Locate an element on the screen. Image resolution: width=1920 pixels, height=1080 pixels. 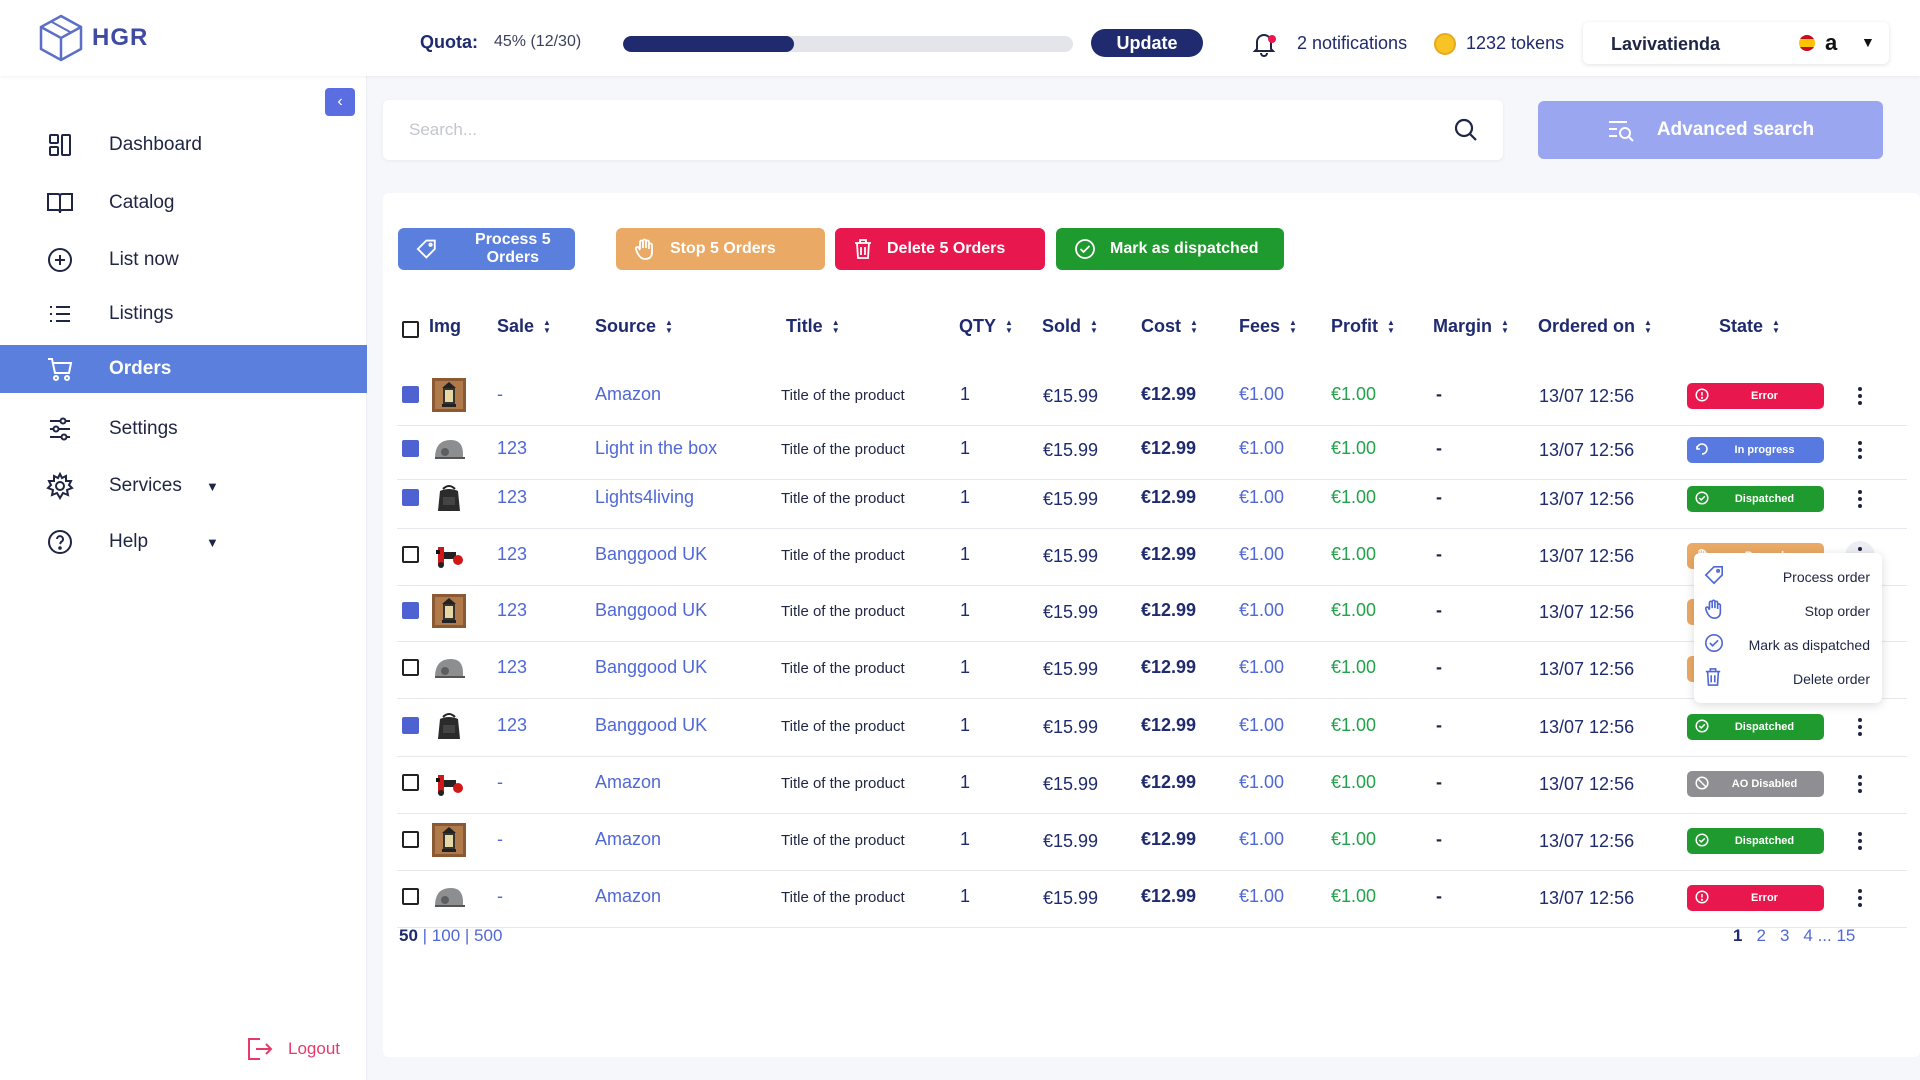
mark-dispatched-button: Mark as dispatched is located at coordinates (1170, 249).